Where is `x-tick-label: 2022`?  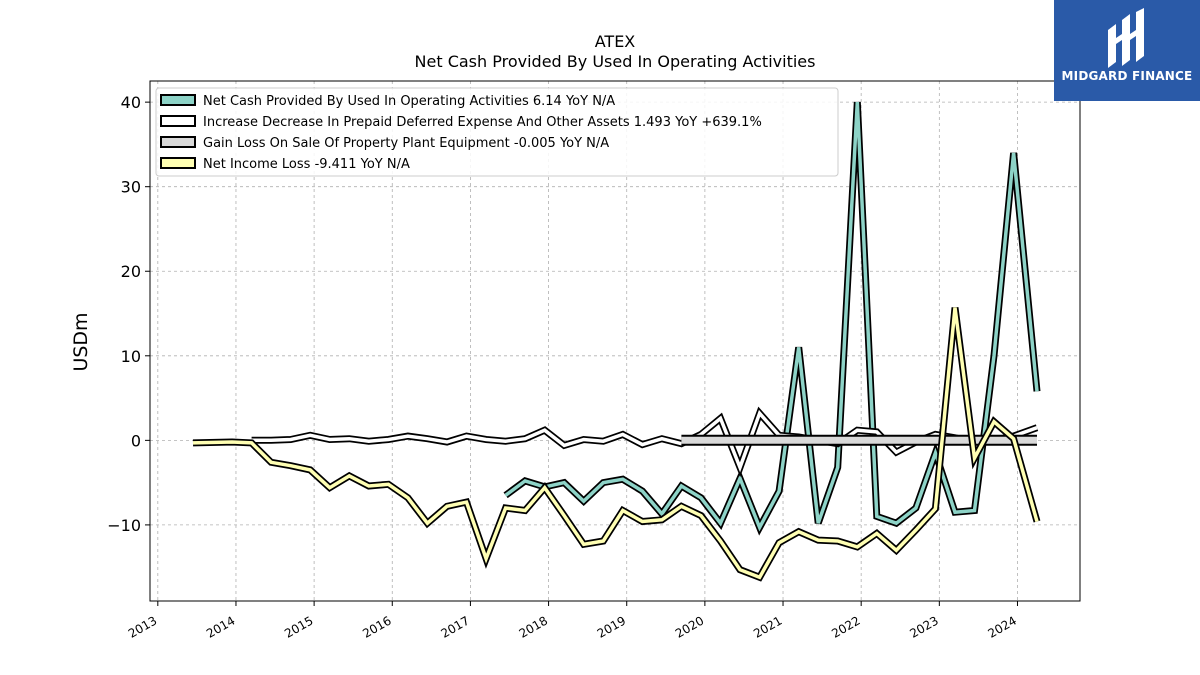 x-tick-label: 2022 is located at coordinates (845, 626).